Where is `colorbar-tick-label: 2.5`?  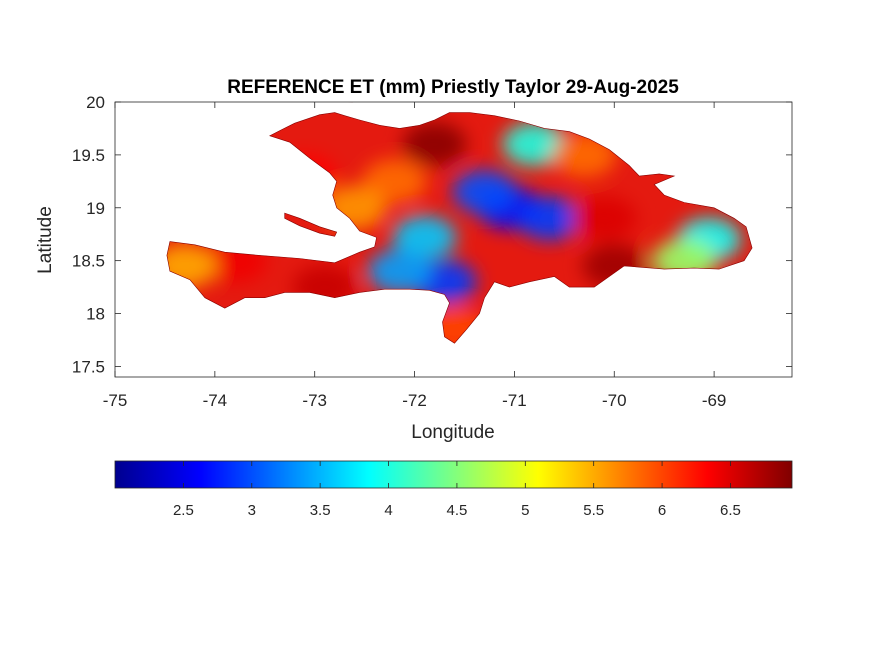
colorbar-tick-label: 2.5 is located at coordinates (183, 510).